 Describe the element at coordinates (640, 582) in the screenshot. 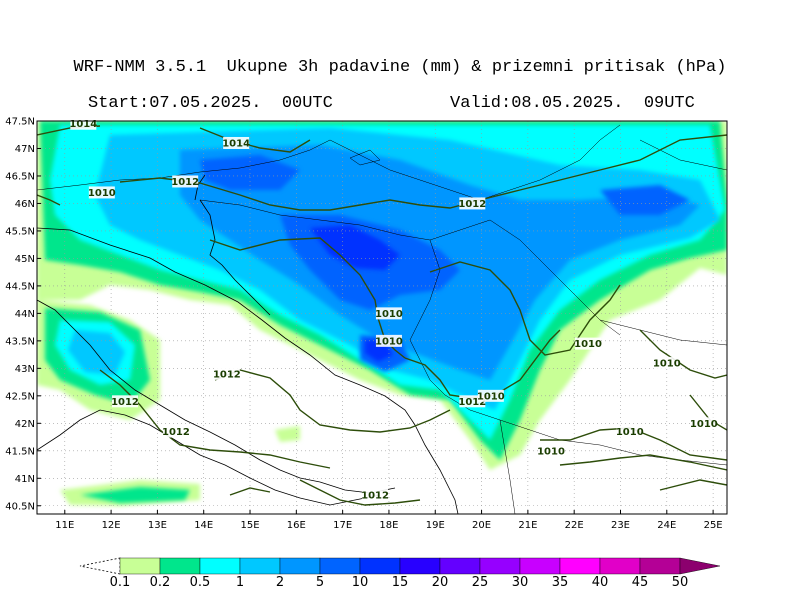

I see `colorbar-label: 45` at that location.